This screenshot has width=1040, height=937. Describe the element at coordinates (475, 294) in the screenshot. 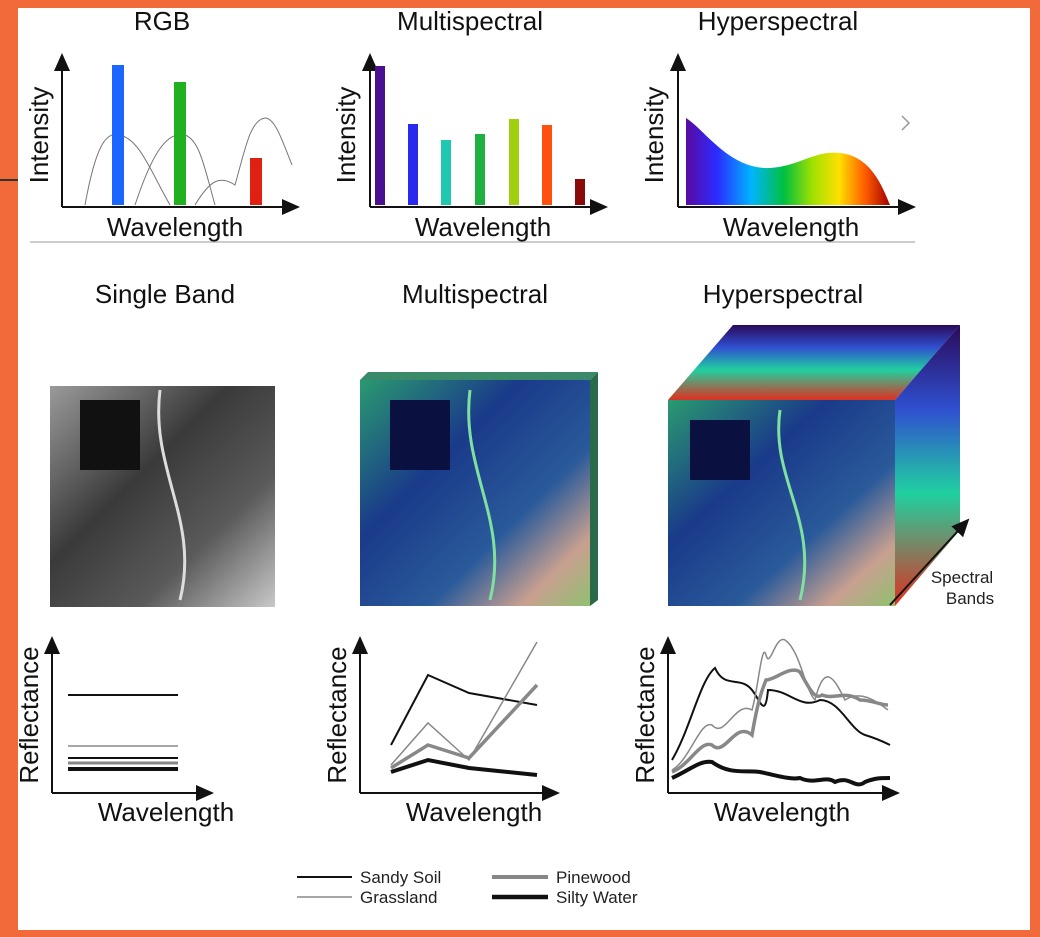

I see `middle-row-titles-1: Multispectral` at that location.